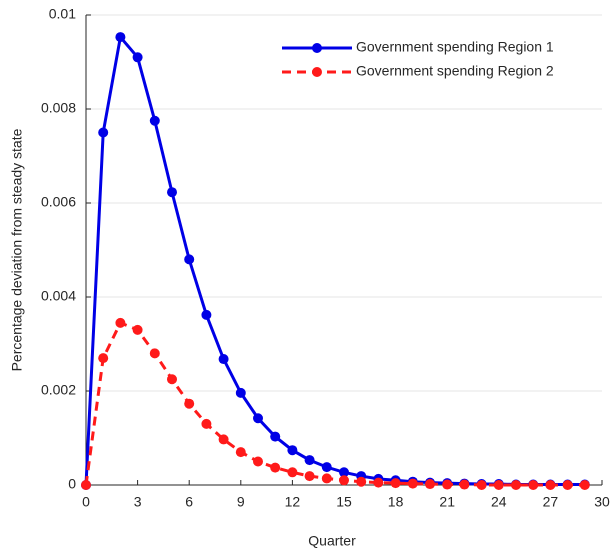 This screenshot has width=614, height=548. What do you see at coordinates (293, 502) in the screenshot?
I see `x-tick-label: 12` at bounding box center [293, 502].